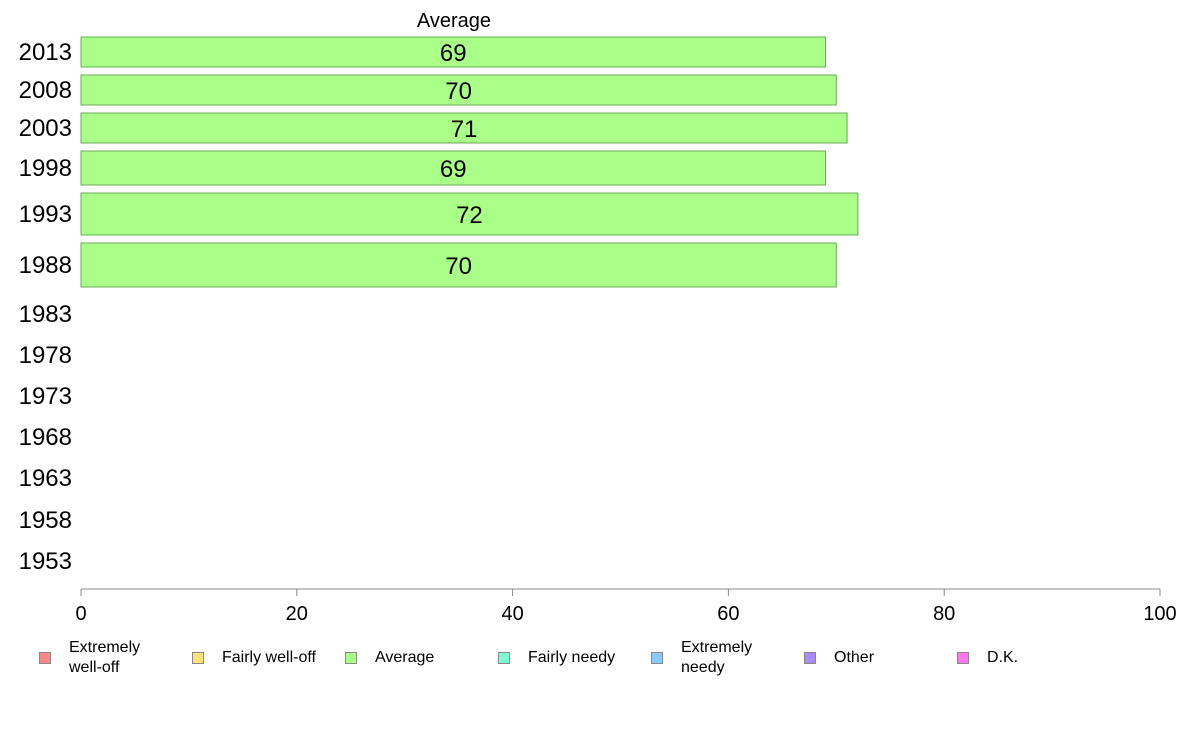 Image resolution: width=1188 pixels, height=736 pixels. What do you see at coordinates (297, 614) in the screenshot?
I see `x-tick-label-20: 20` at bounding box center [297, 614].